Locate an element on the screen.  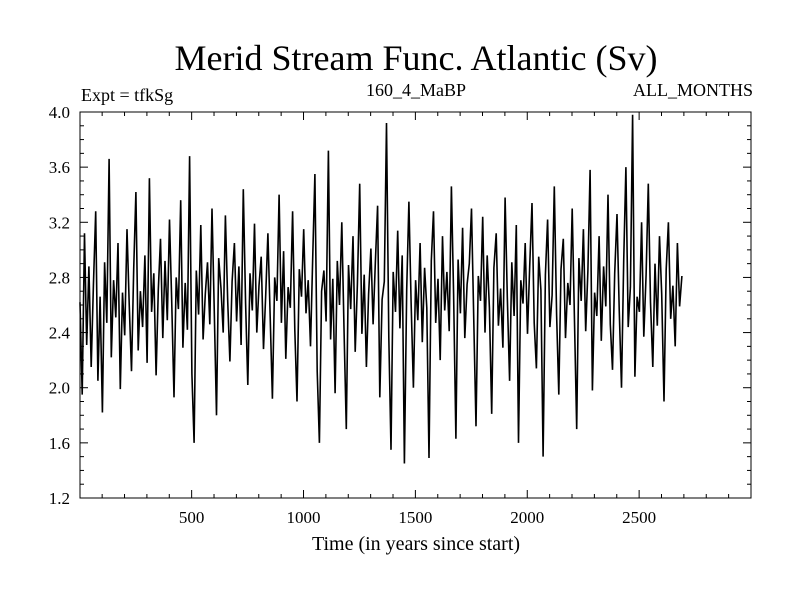
x-tick-label: 500 is located at coordinates (192, 517).